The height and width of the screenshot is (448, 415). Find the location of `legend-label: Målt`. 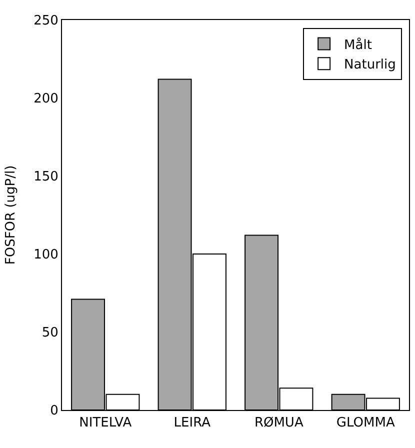

legend-label: Målt is located at coordinates (358, 44).